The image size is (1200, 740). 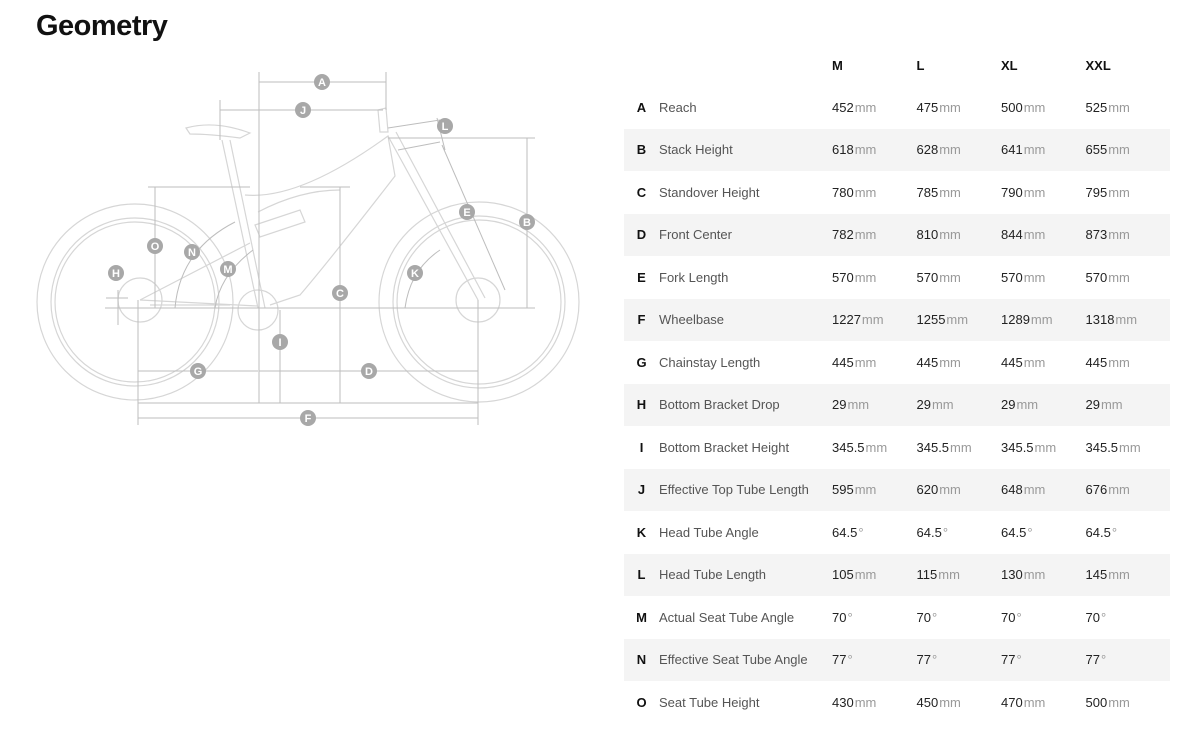 What do you see at coordinates (1128, 702) in the screenshot?
I see `cell-value: 500mm` at bounding box center [1128, 702].